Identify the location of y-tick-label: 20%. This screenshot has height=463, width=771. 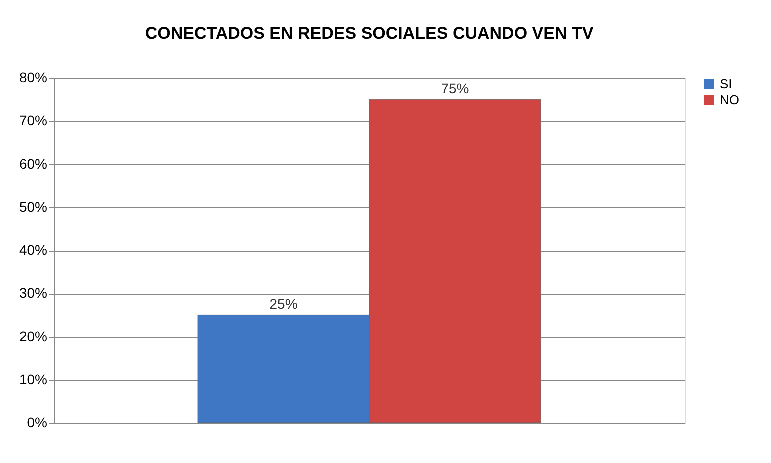
(33, 336).